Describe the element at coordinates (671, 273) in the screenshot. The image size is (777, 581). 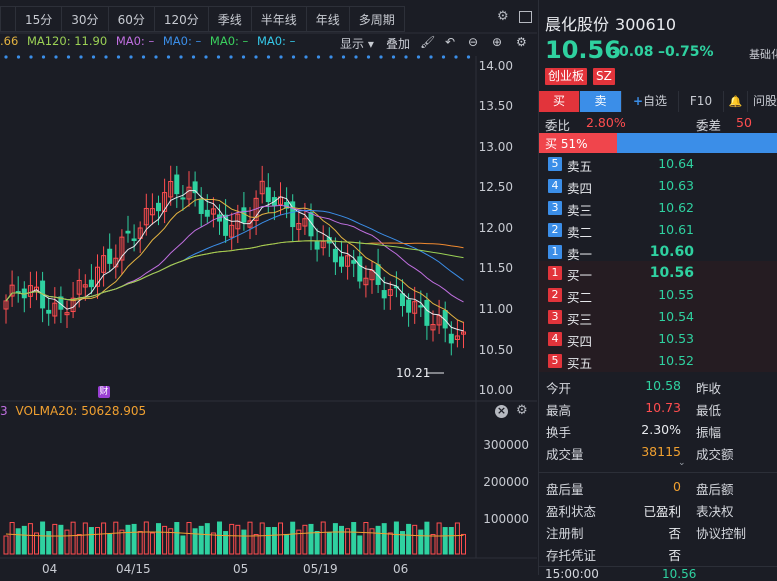
I see `level-price: 10.56` at that location.